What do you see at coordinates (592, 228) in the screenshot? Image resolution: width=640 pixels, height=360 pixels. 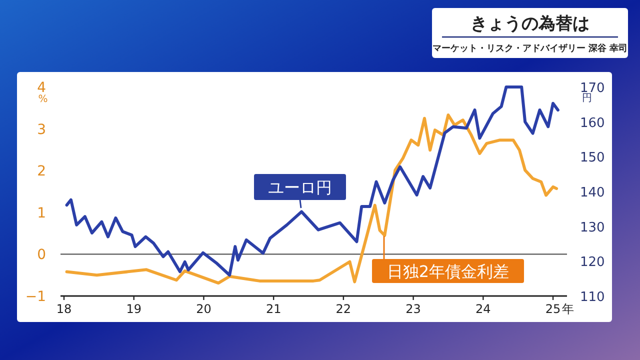 I see `y2-tick-label: 130` at bounding box center [592, 228].